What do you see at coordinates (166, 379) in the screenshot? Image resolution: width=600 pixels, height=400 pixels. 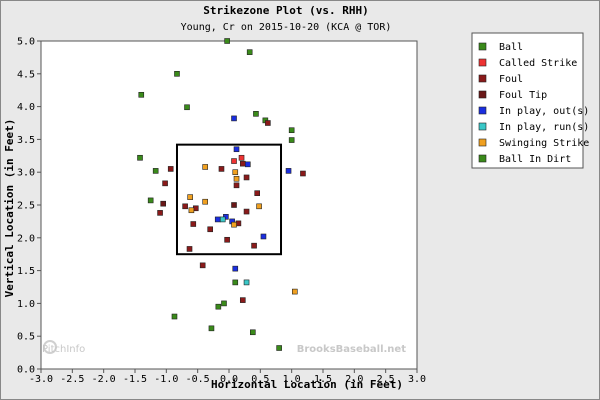 I see `x-tick-label: -1.0` at bounding box center [166, 379].